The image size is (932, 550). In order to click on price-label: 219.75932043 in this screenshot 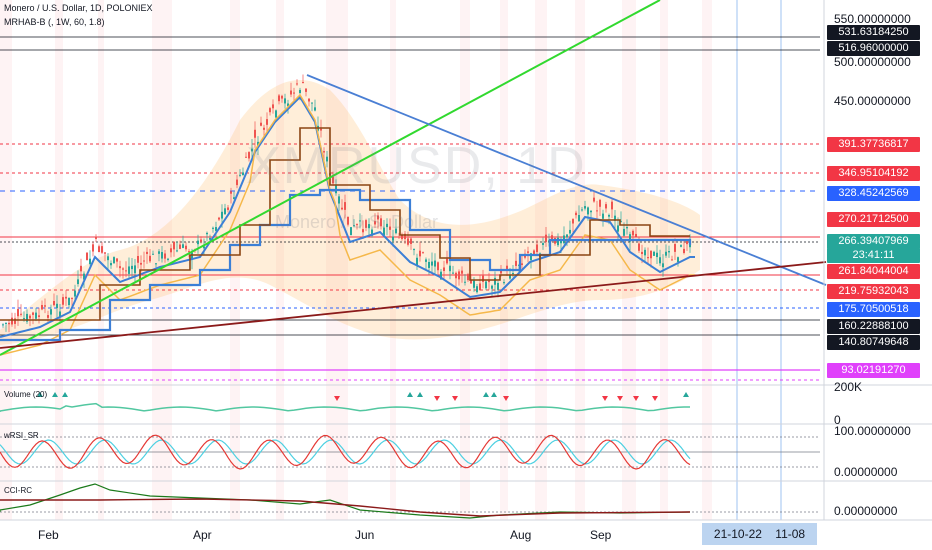, I will do `click(873, 291)`.